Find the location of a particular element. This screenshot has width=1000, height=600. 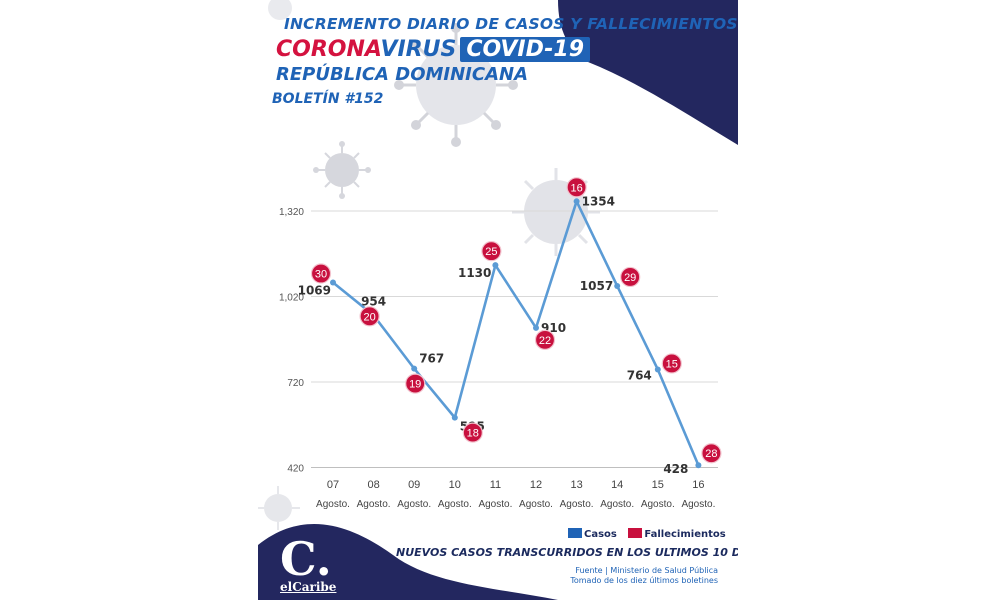

legend-item-casos: Casos is located at coordinates (592, 534).